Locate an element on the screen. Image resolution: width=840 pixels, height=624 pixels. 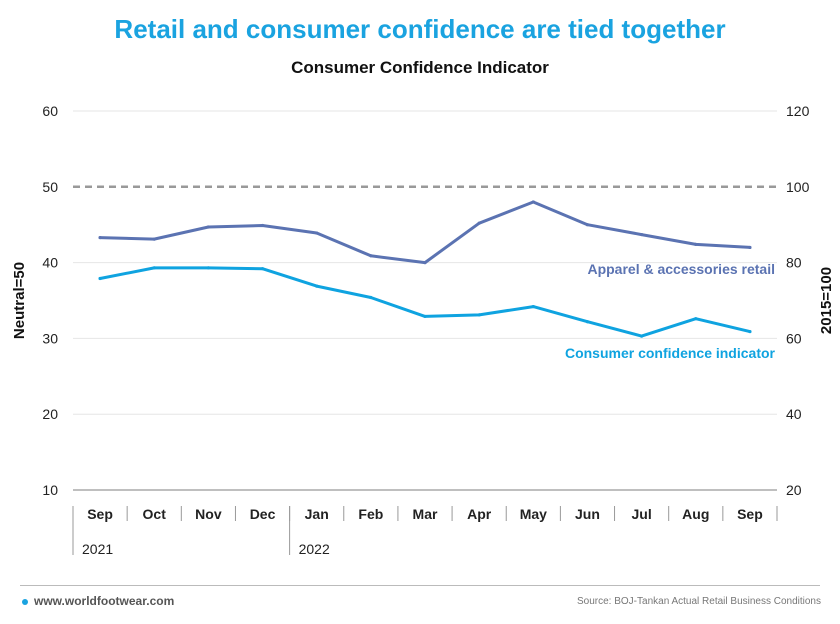
right-tick-label: 60 is located at coordinates (794, 338).